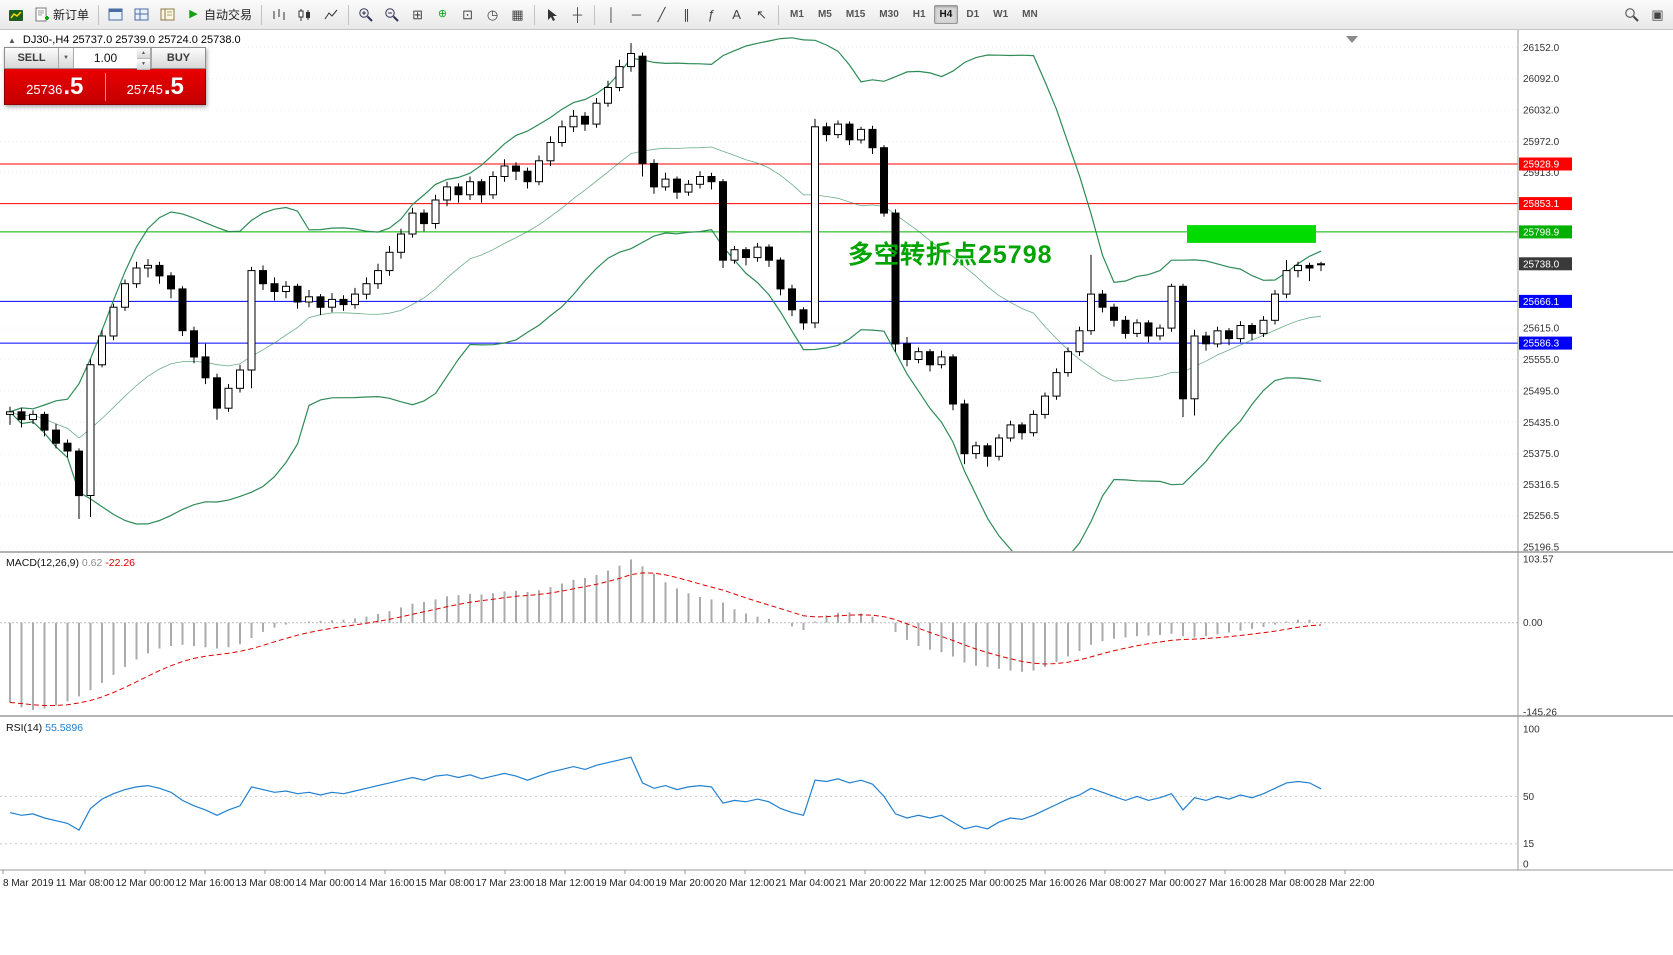 The width and height of the screenshot is (1673, 955). I want to click on svg-text: 50, so click(1529, 797).